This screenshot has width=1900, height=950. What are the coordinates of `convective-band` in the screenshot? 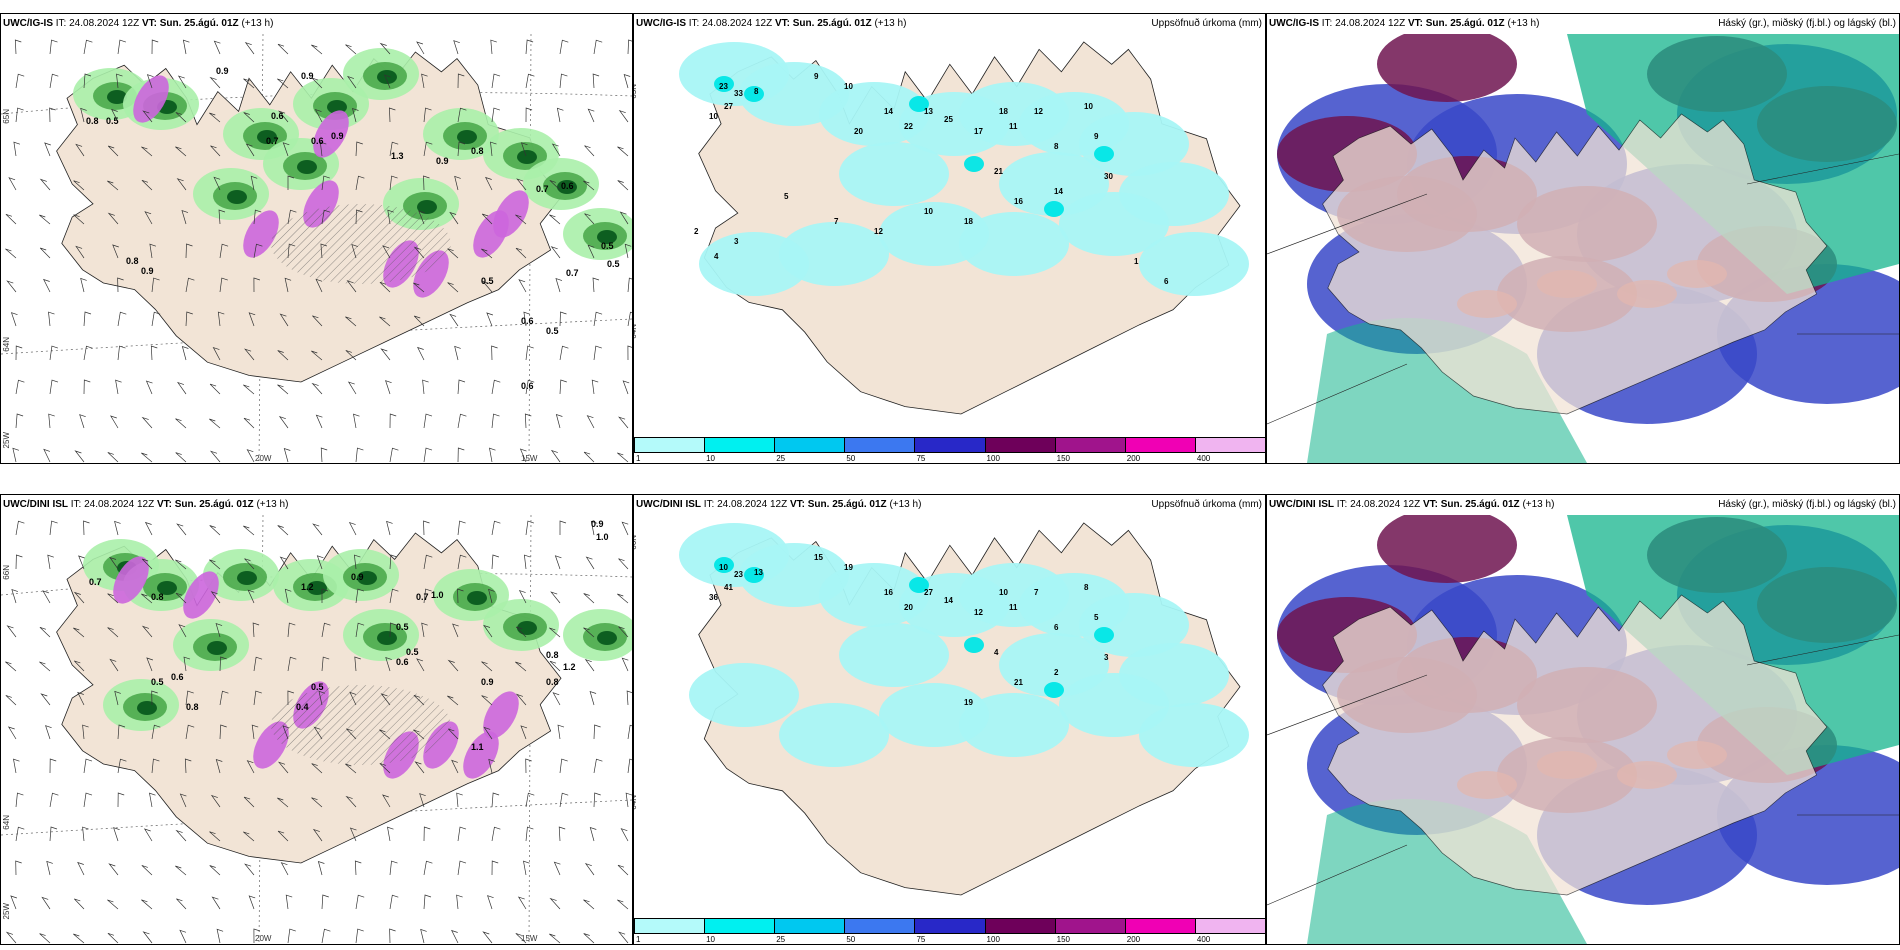 It's located at (261, 234).